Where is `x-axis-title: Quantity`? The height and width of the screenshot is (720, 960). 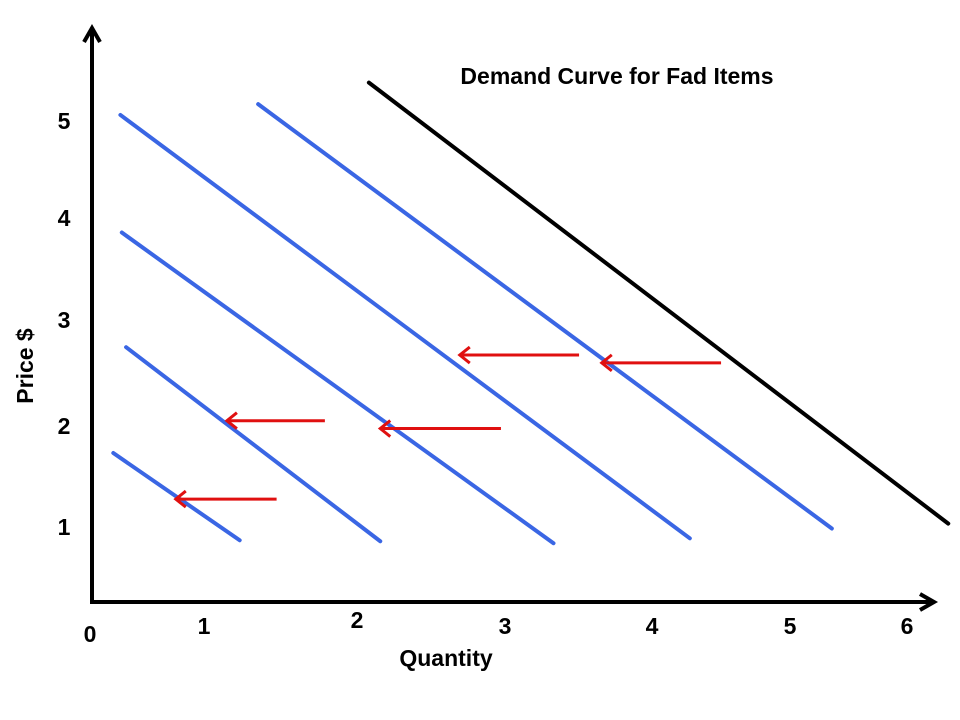
x-axis-title: Quantity is located at coordinates (445, 658).